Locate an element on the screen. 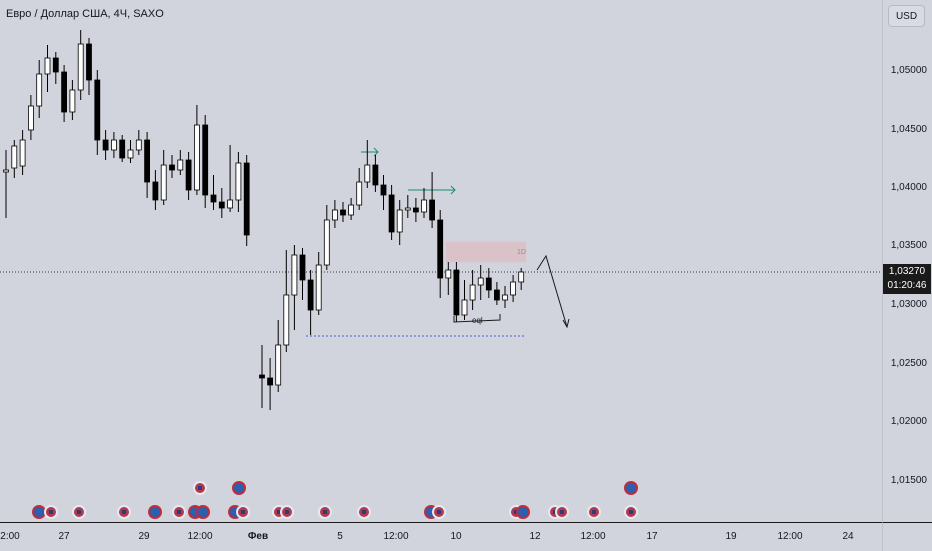  current-price-value: 1,03270 is located at coordinates (907, 271).